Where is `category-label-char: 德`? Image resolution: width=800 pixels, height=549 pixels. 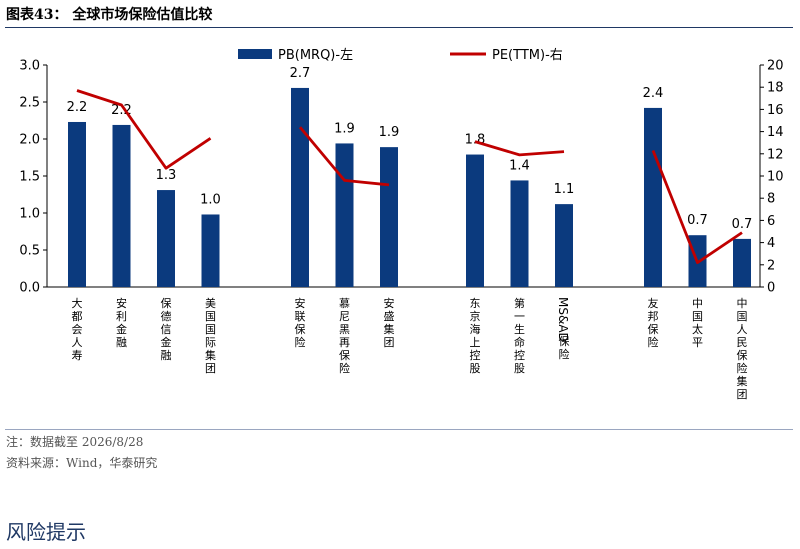
category-label-char: 德 is located at coordinates (166, 316).